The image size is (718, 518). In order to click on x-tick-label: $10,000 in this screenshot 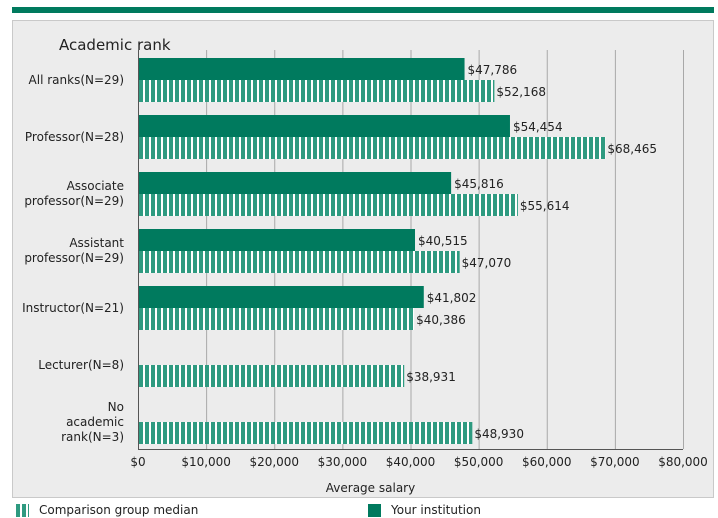, I will do `click(206, 462)`.